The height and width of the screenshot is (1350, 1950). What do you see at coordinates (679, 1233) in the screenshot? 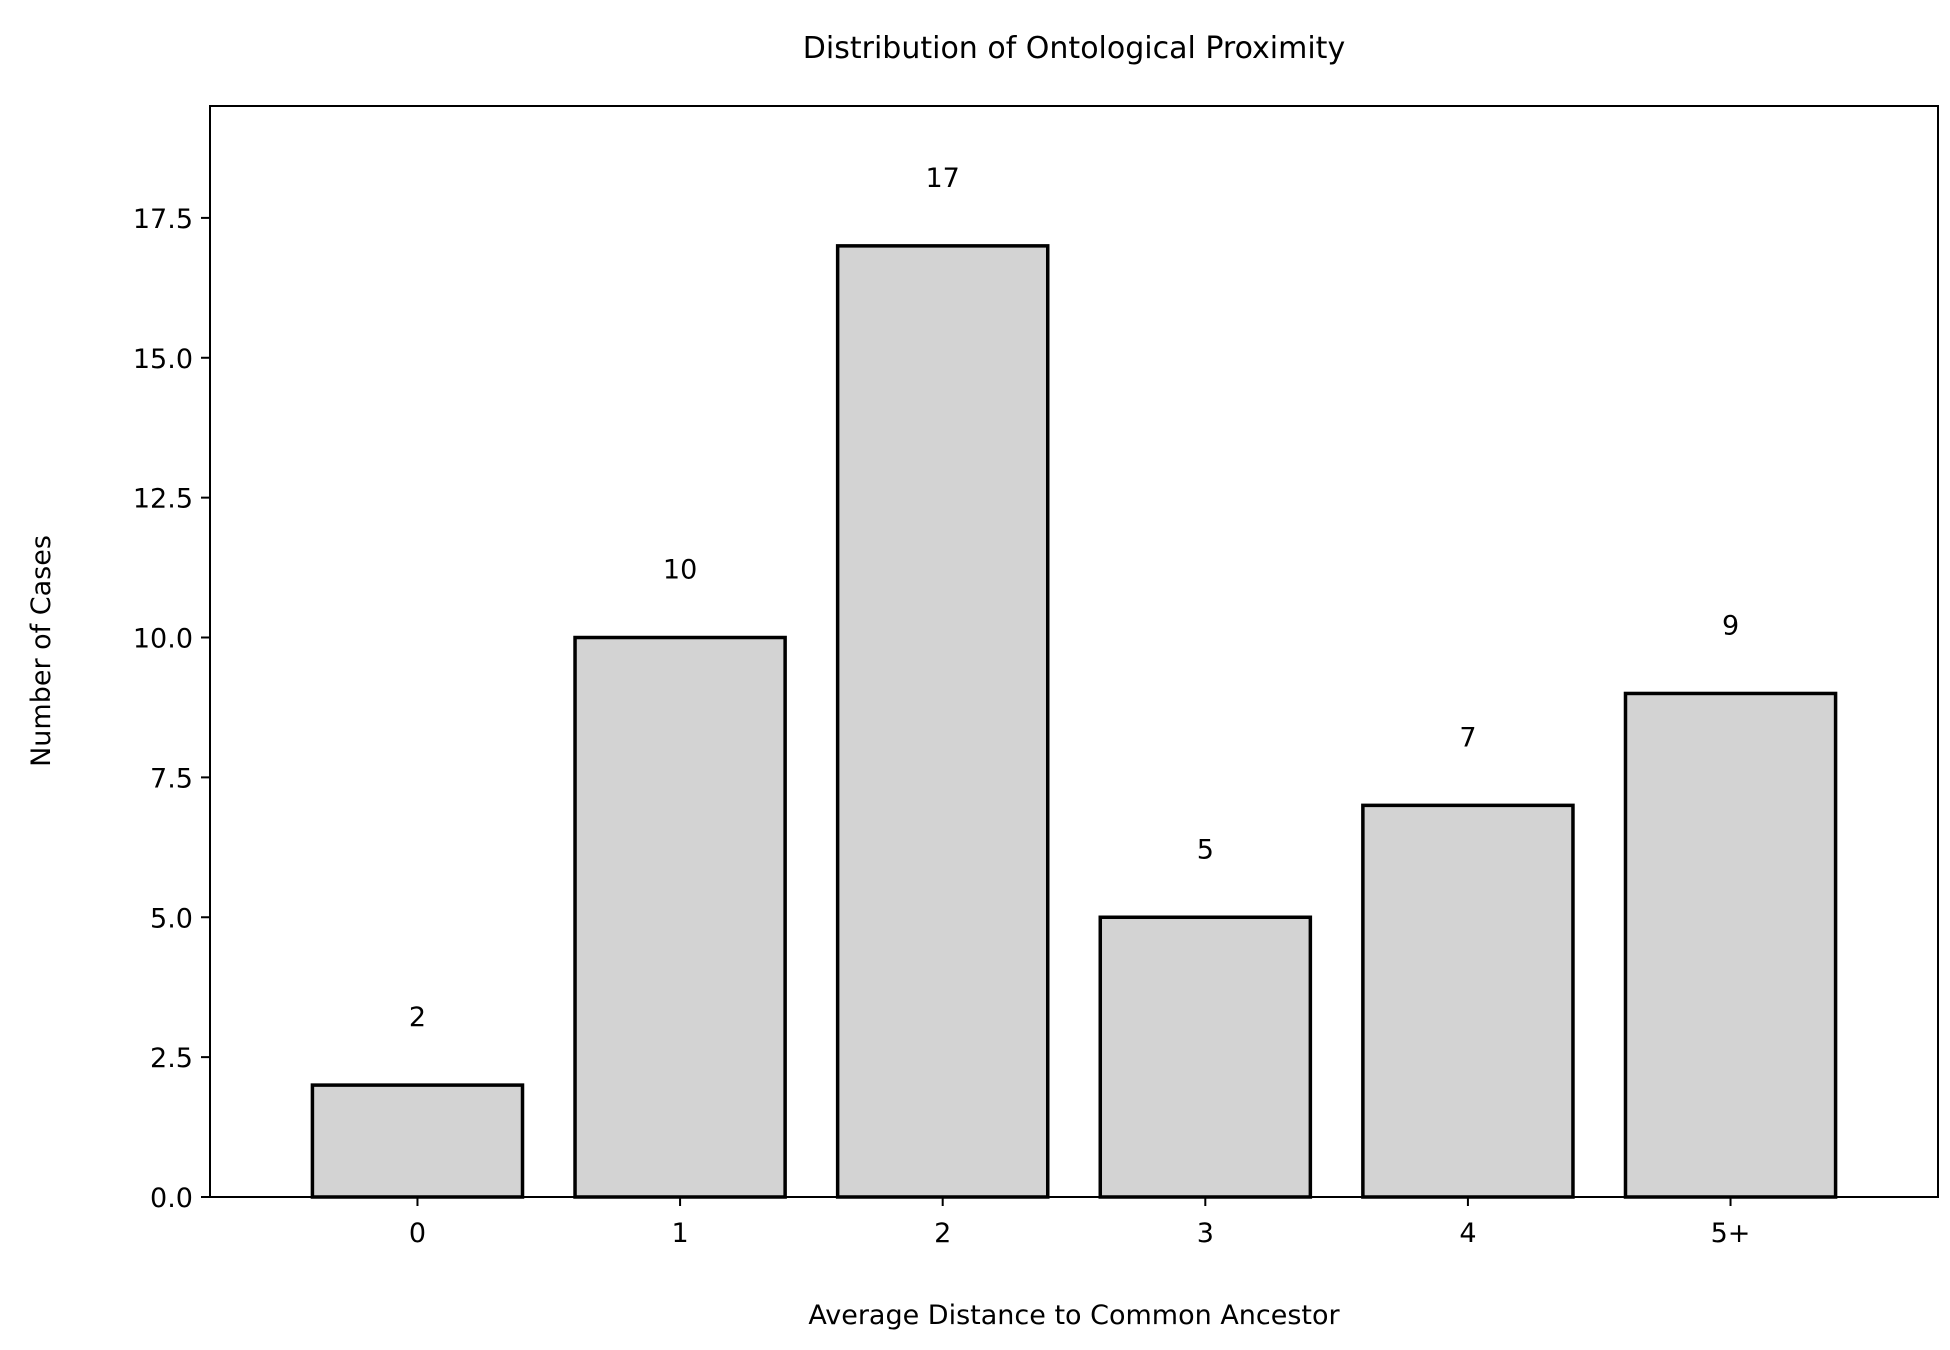
I see `x-tick-label-1: 1` at bounding box center [679, 1233].